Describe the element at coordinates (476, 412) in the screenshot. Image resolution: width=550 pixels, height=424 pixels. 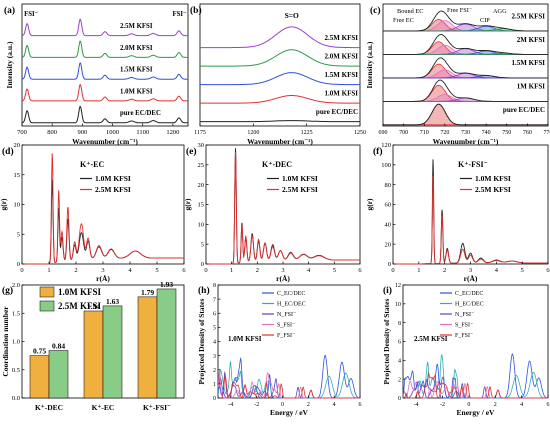
I see `x-axis-label-i: Energy / eV` at that location.